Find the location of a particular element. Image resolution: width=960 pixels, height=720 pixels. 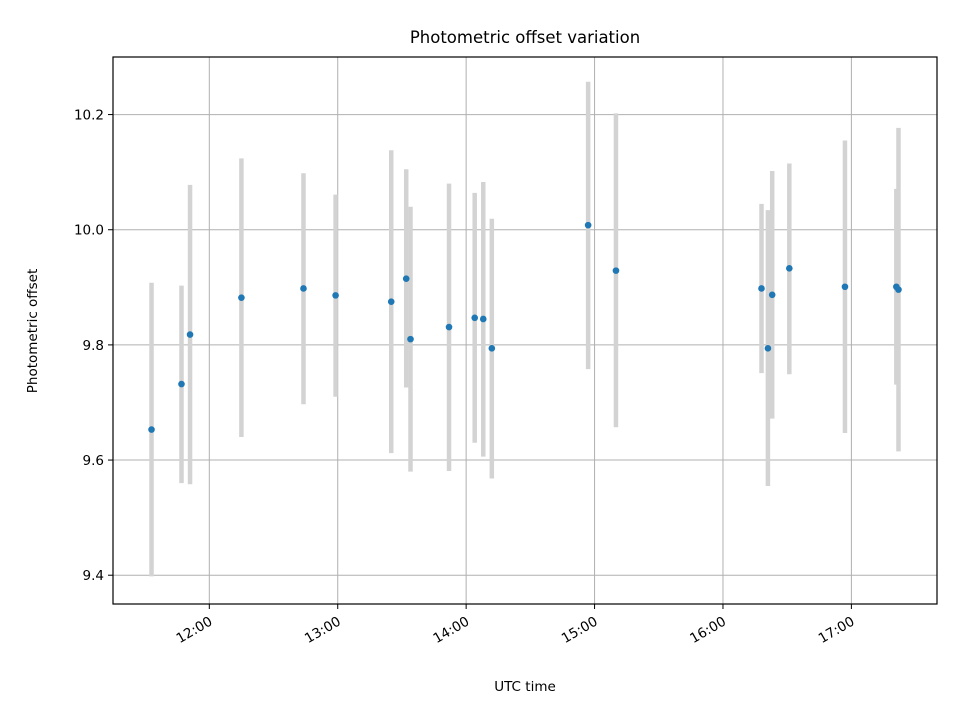

y-tick-label: 9.6 is located at coordinates (93, 461).